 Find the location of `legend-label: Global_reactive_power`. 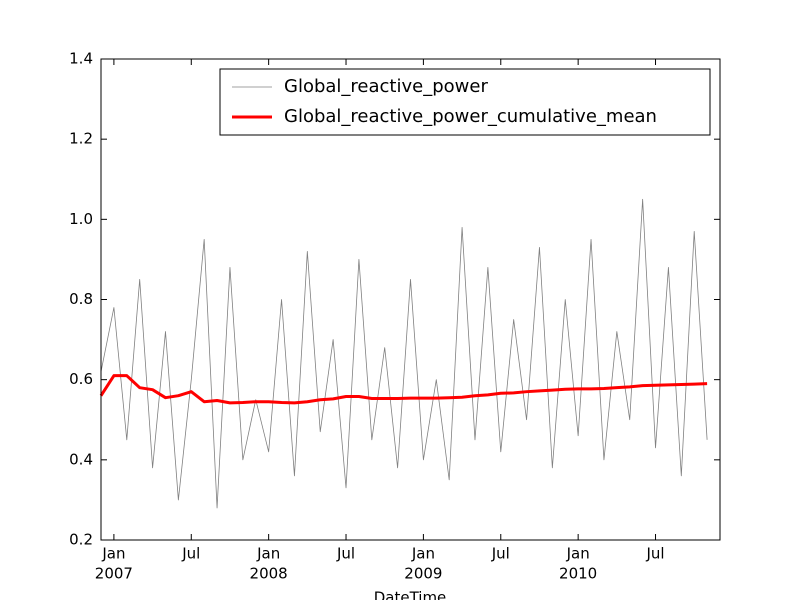

legend-label: Global_reactive_power is located at coordinates (386, 86).